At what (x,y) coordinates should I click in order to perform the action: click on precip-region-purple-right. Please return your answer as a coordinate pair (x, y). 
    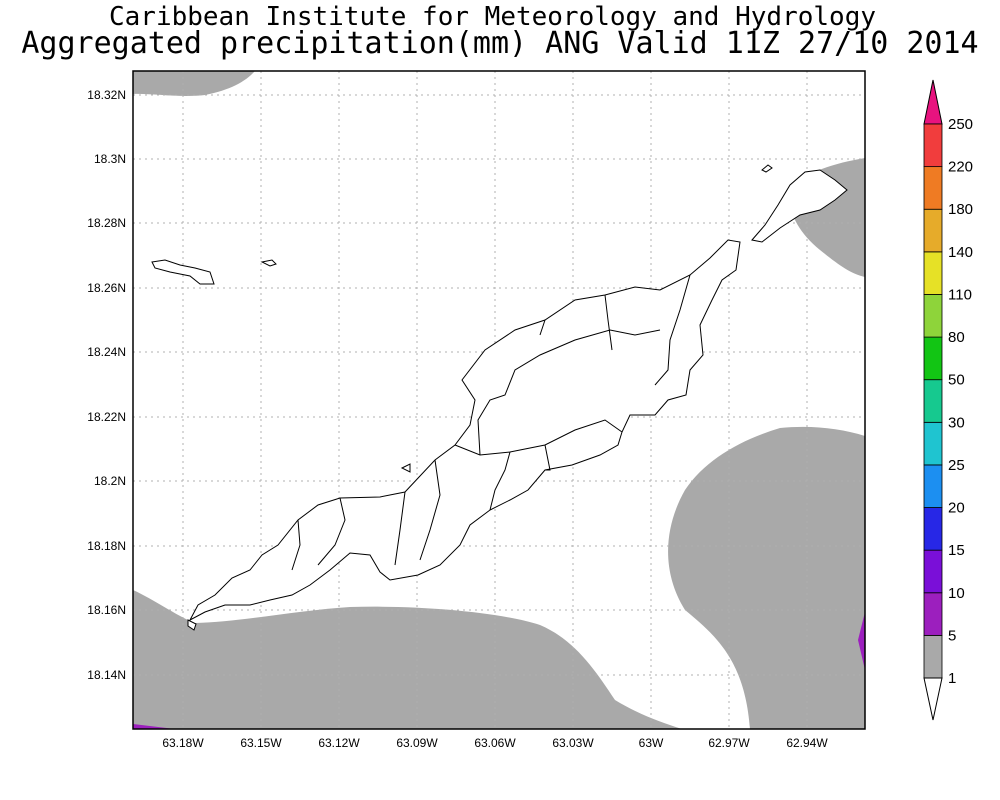
    Looking at the image, I should click on (861, 641).